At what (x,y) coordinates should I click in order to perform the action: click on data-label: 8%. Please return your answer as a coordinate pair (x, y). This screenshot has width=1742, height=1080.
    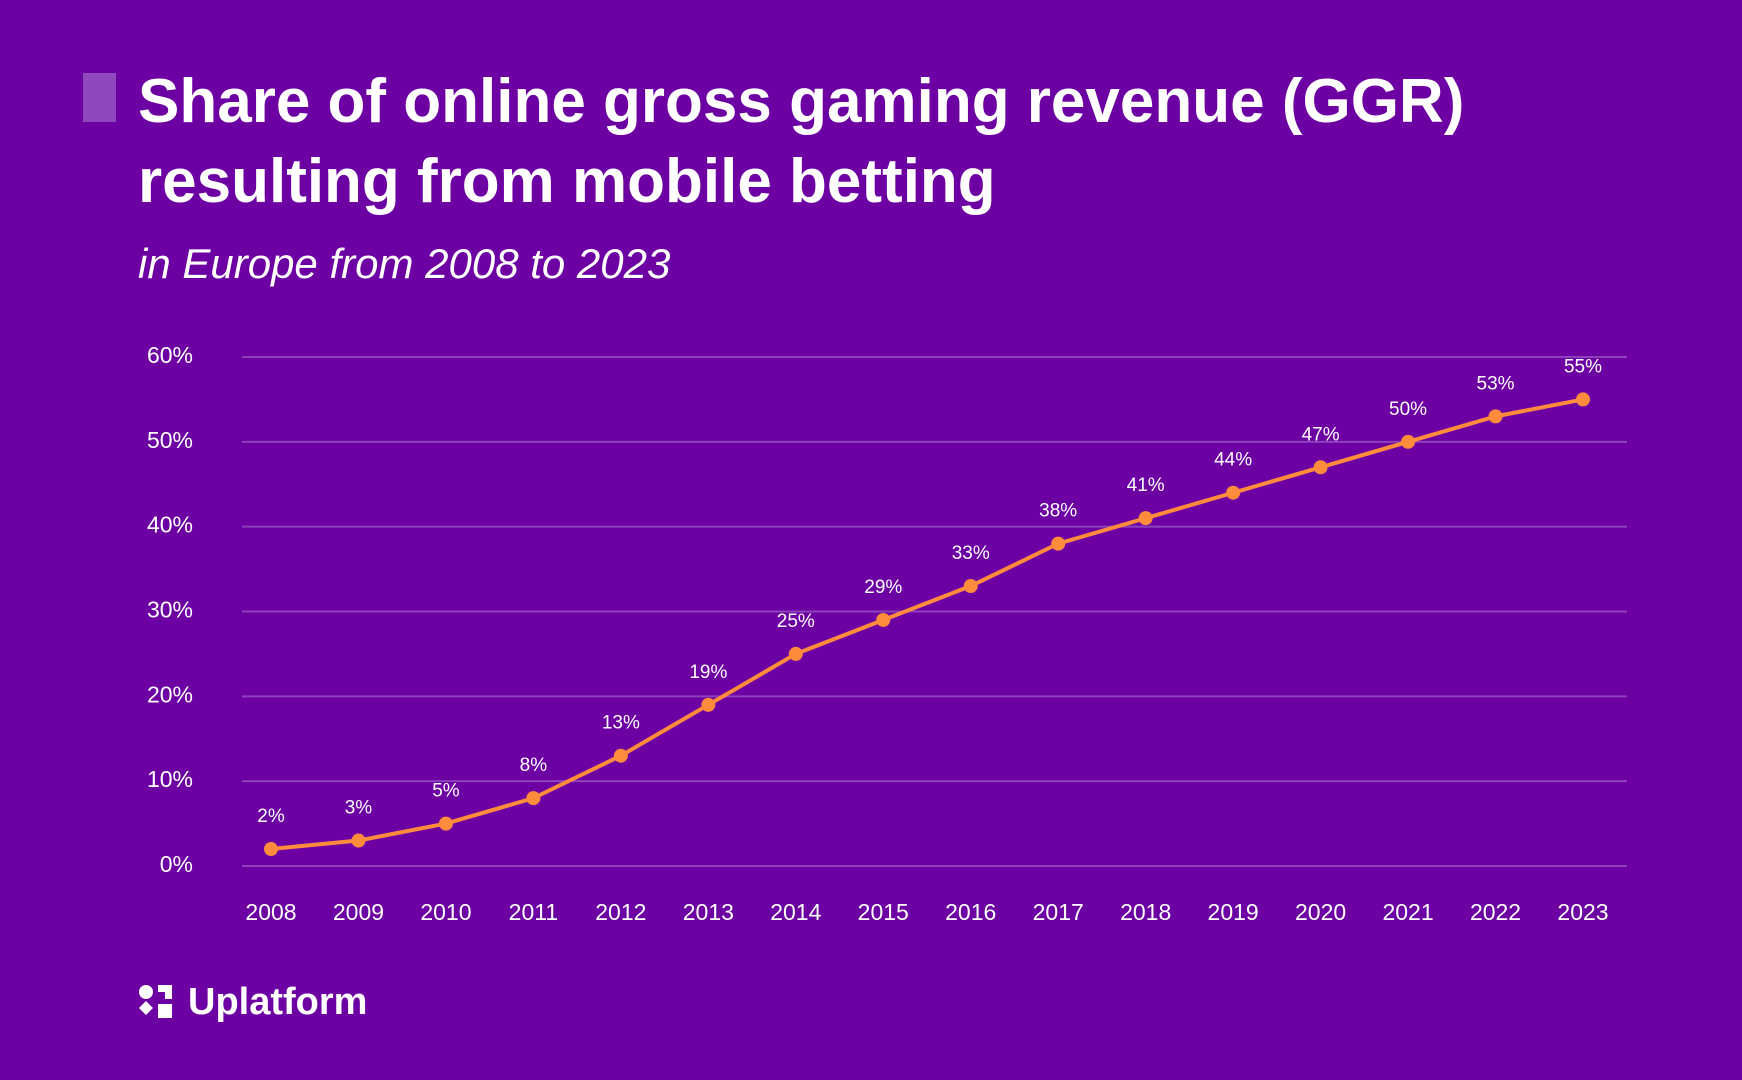
    Looking at the image, I should click on (534, 765).